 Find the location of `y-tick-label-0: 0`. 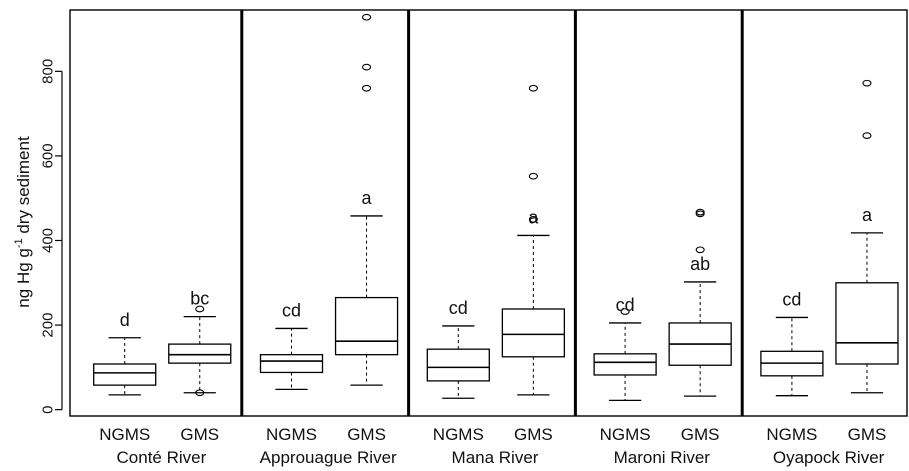

y-tick-label-0: 0 is located at coordinates (47, 409).